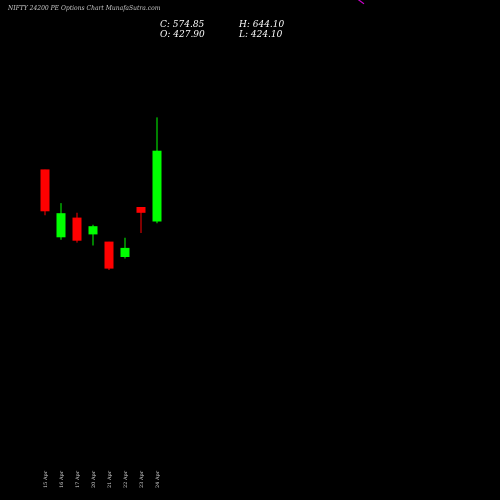 Image resolution: width=500 pixels, height=500 pixels. Describe the element at coordinates (78, 479) in the screenshot. I see `x-tick-label: 17 Apr` at that location.